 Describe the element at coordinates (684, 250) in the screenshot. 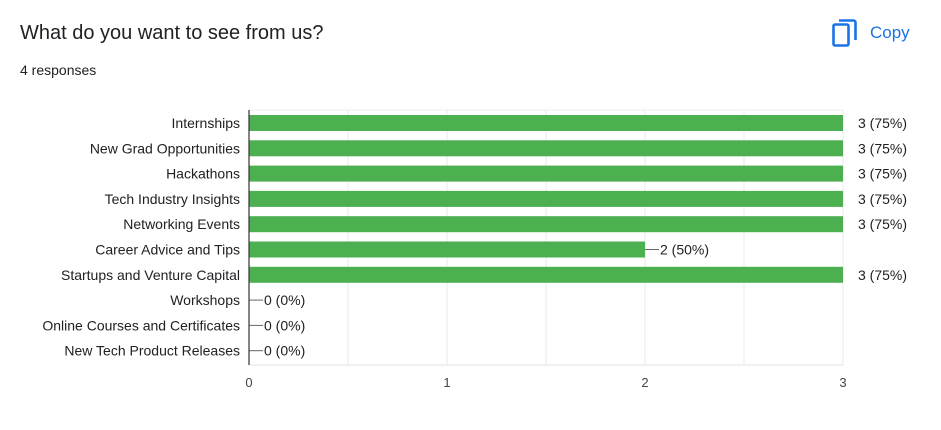

I see `data-label: 2 (50%)` at that location.